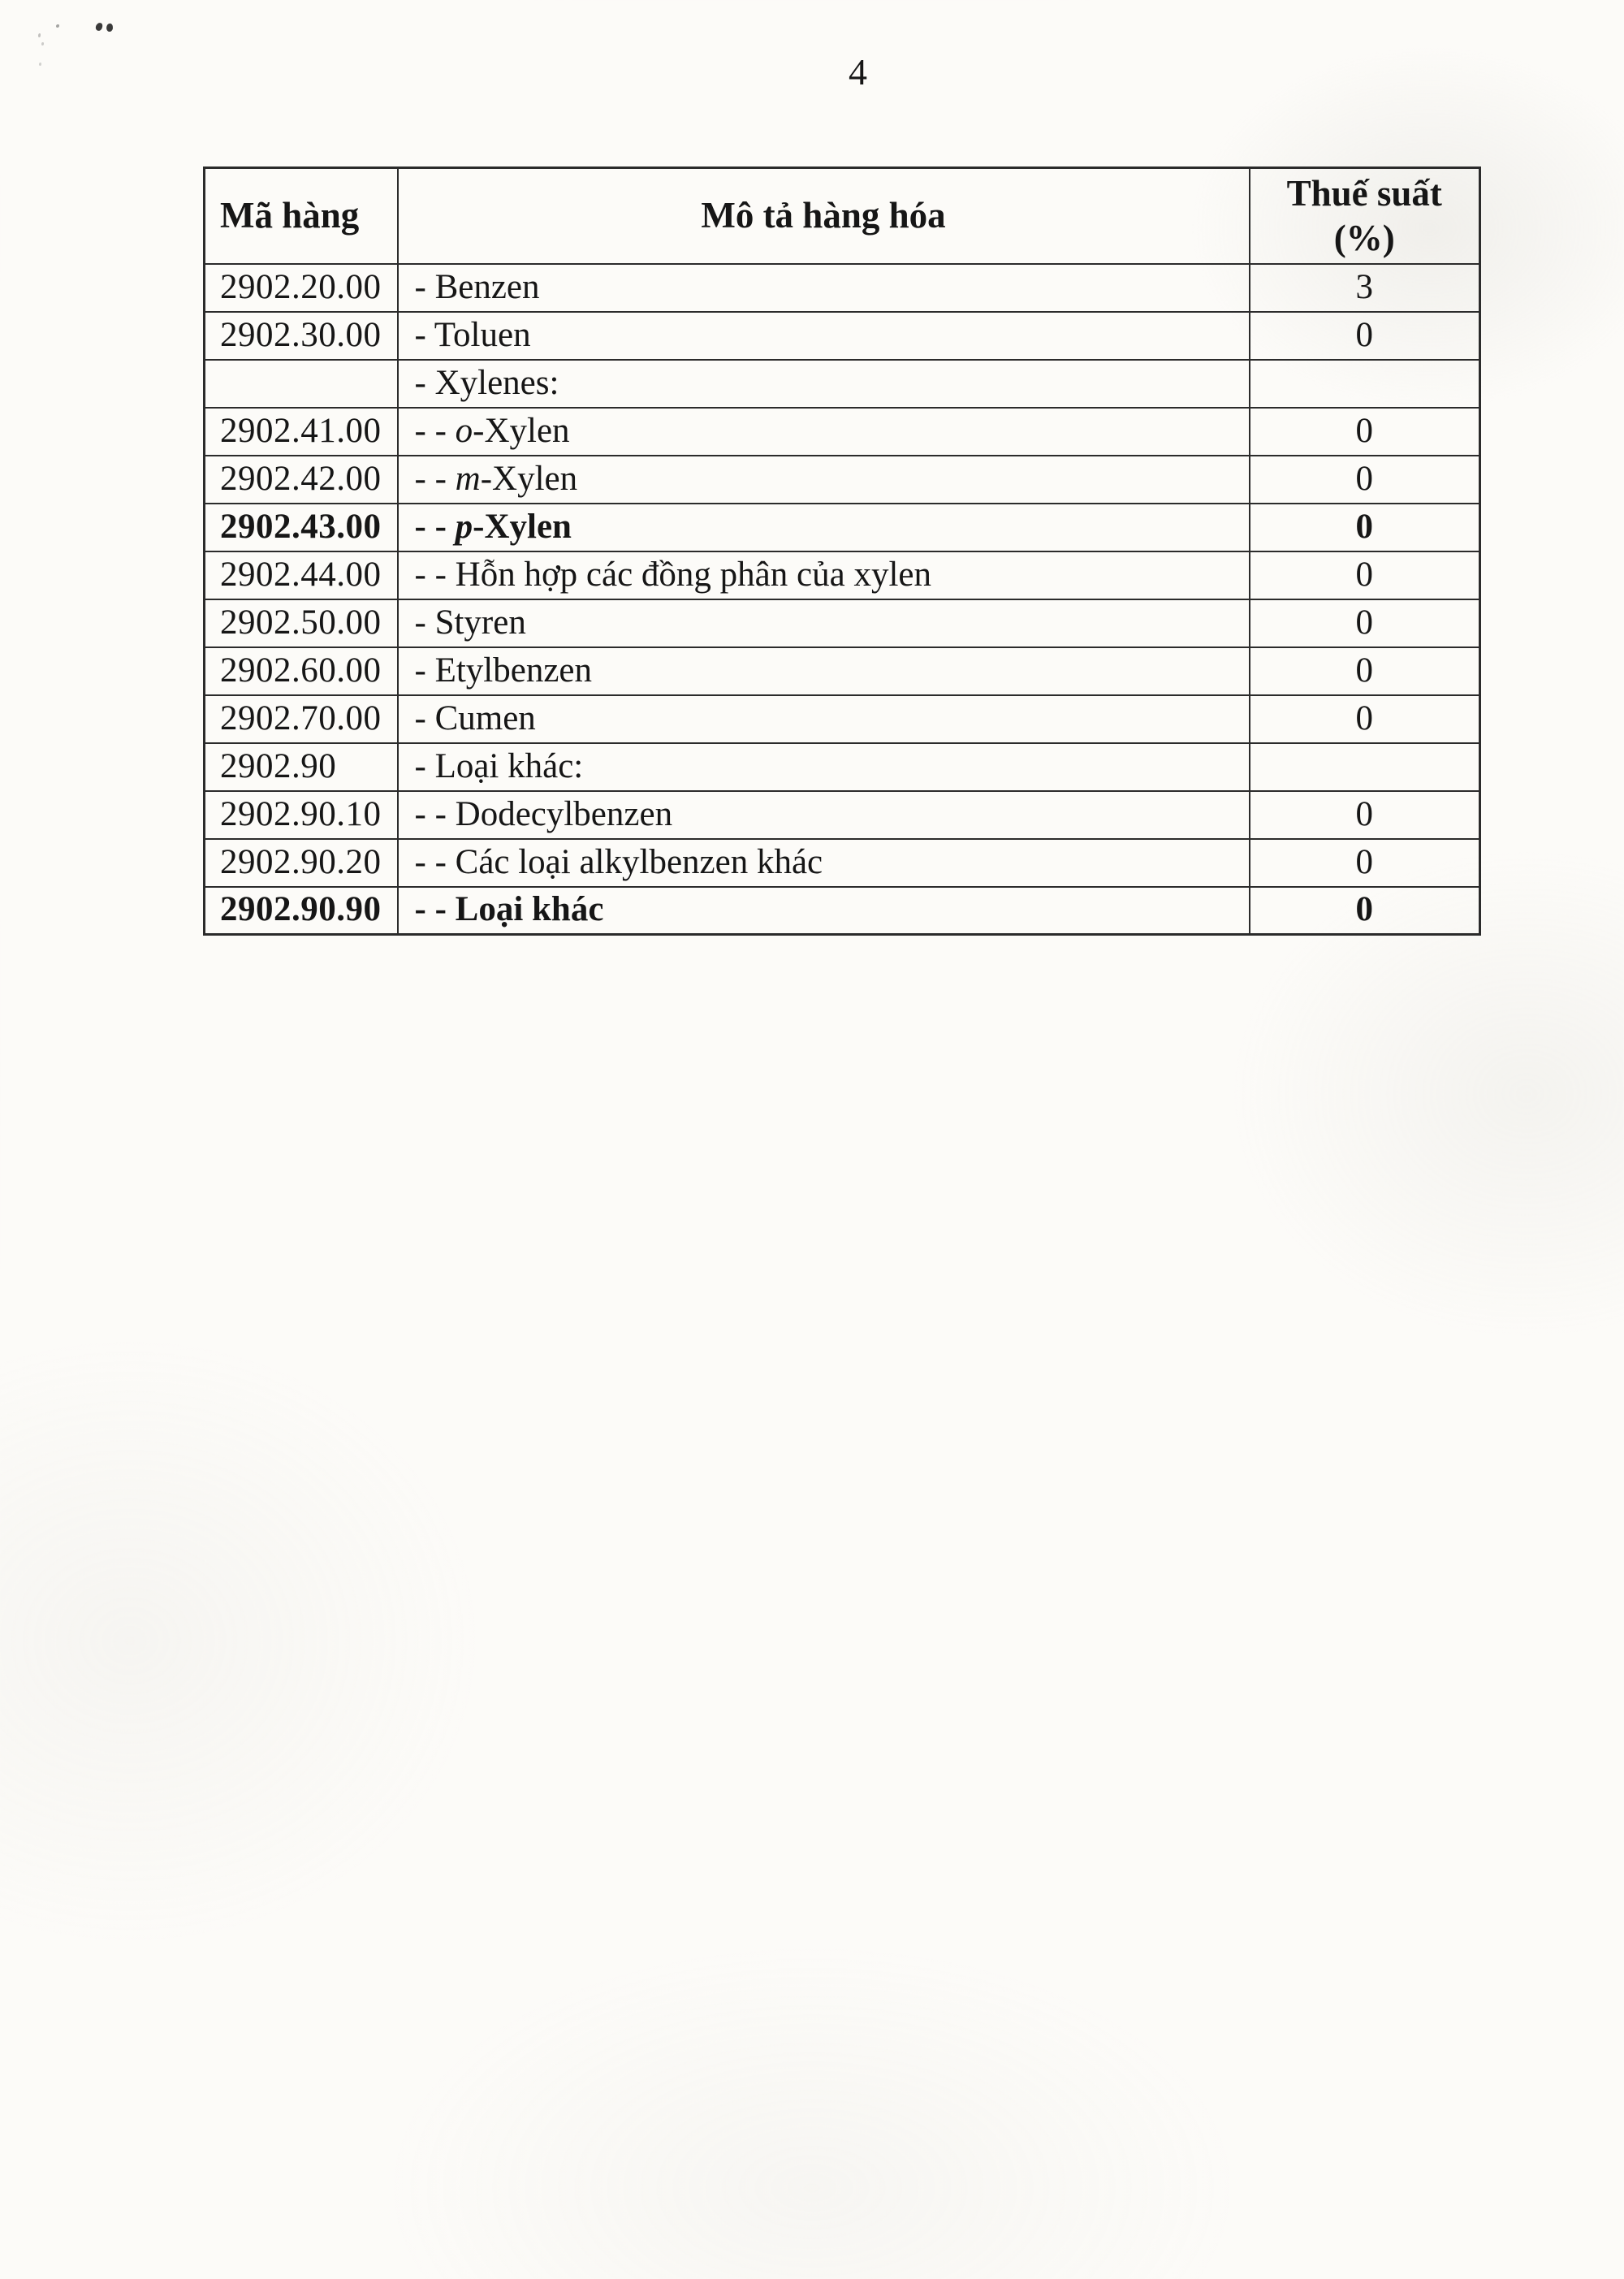 This screenshot has height=2279, width=1624. I want to click on description-segment: - - Các loại alkylbenzen khác, so click(619, 861).